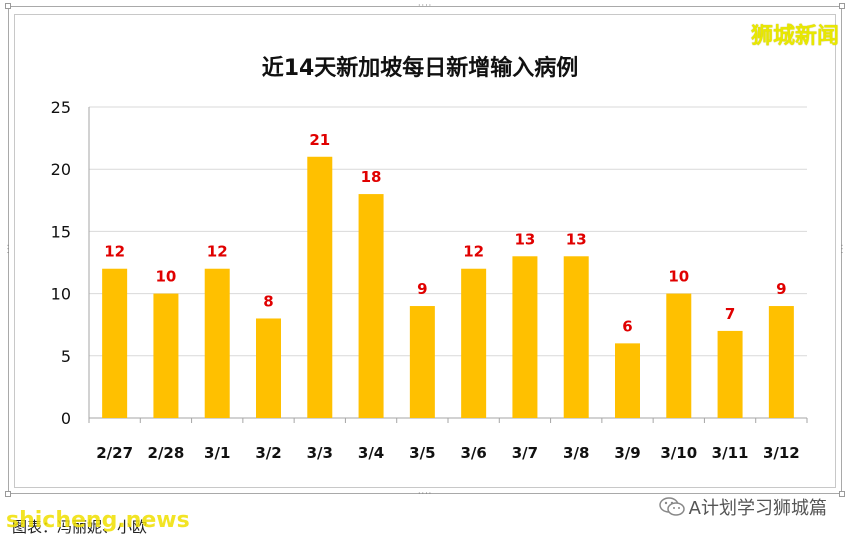 The image size is (853, 542). What do you see at coordinates (420, 68) in the screenshot?
I see `chart-title: 近14天新加坡每日新增输入病例` at bounding box center [420, 68].